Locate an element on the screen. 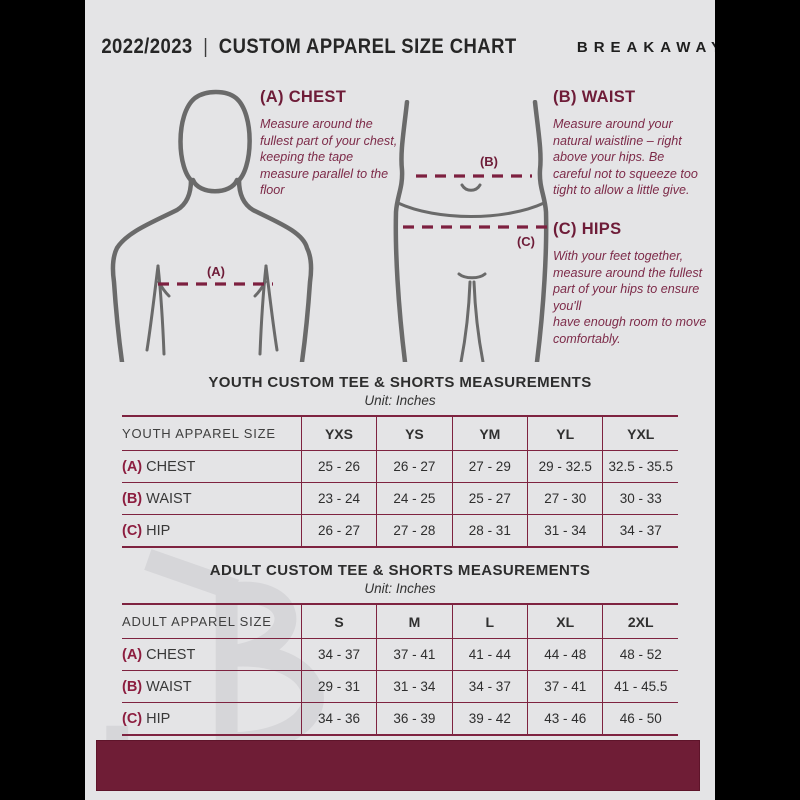  lower-body-figure-icon: (B) (C) is located at coordinates (473, 231).